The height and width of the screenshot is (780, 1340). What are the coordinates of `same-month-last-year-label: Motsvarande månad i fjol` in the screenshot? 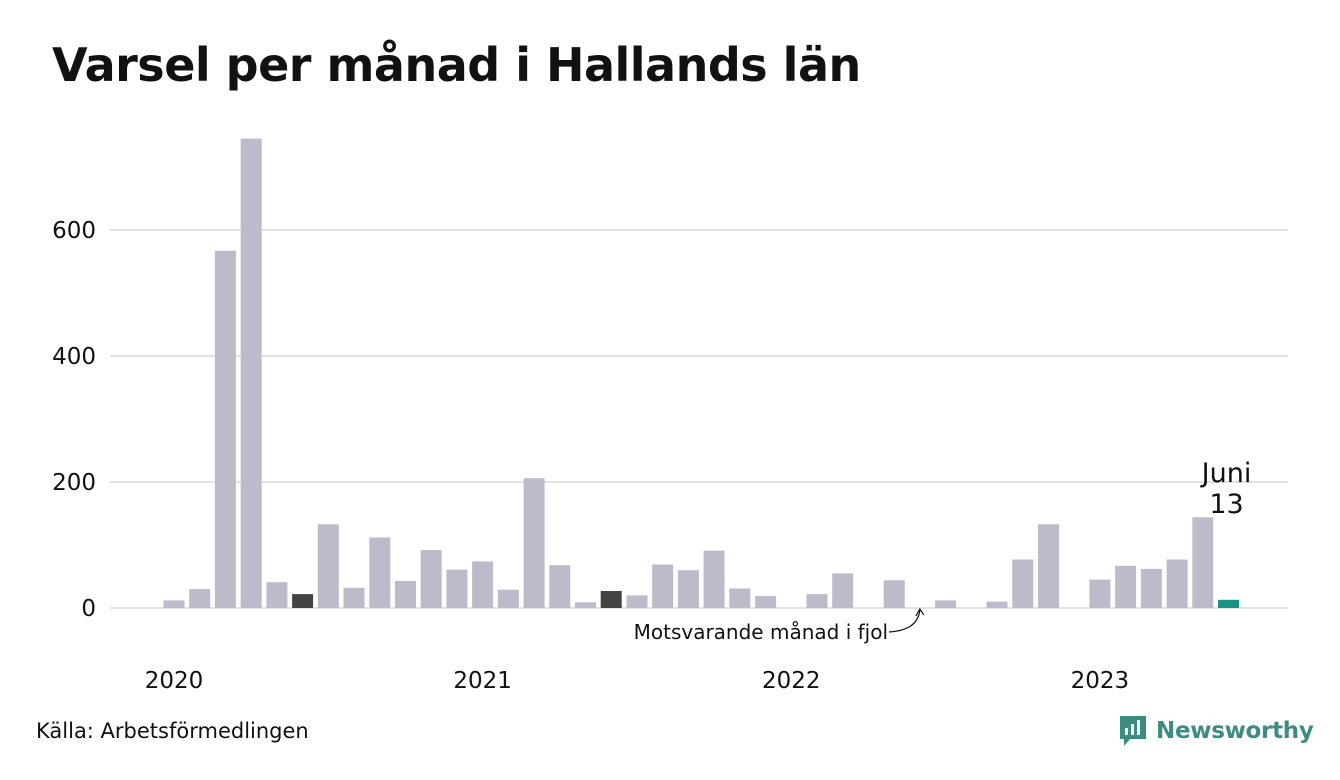 It's located at (761, 632).